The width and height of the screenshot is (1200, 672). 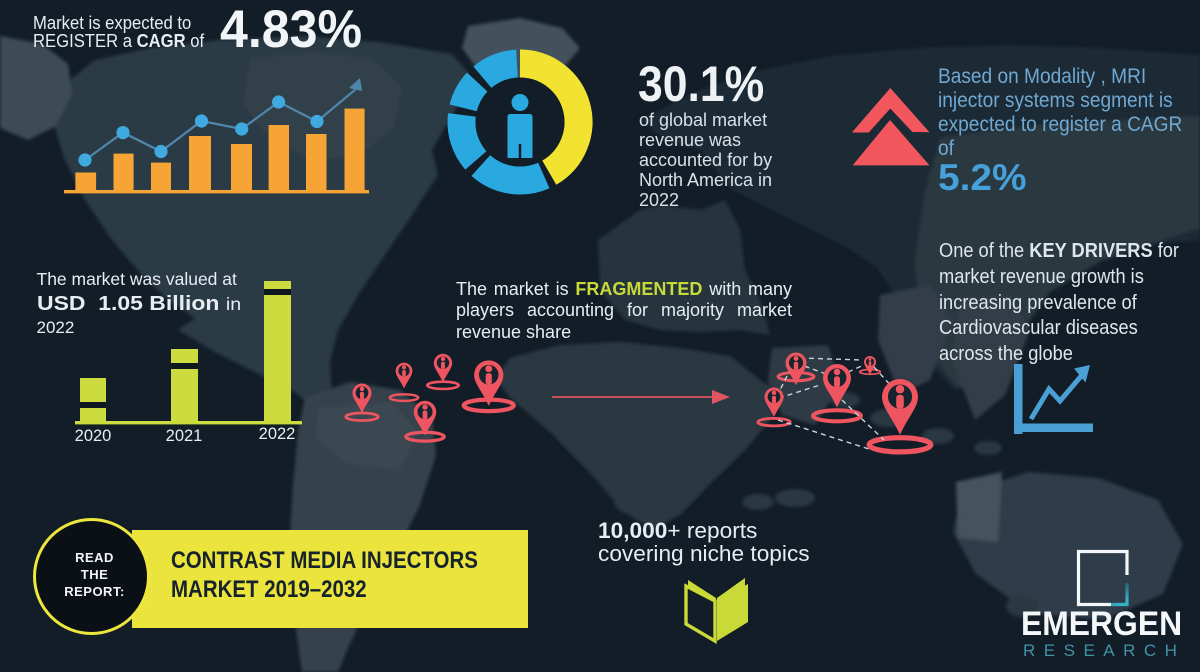 What do you see at coordinates (93, 436) in the screenshot?
I see `svg-text: 2020` at bounding box center [93, 436].